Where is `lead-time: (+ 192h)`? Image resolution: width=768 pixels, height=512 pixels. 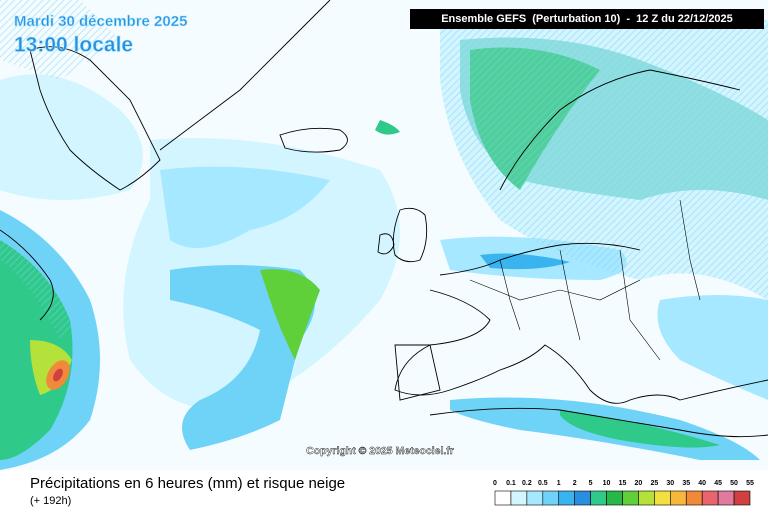 lead-time: (+ 192h) is located at coordinates (50, 501).